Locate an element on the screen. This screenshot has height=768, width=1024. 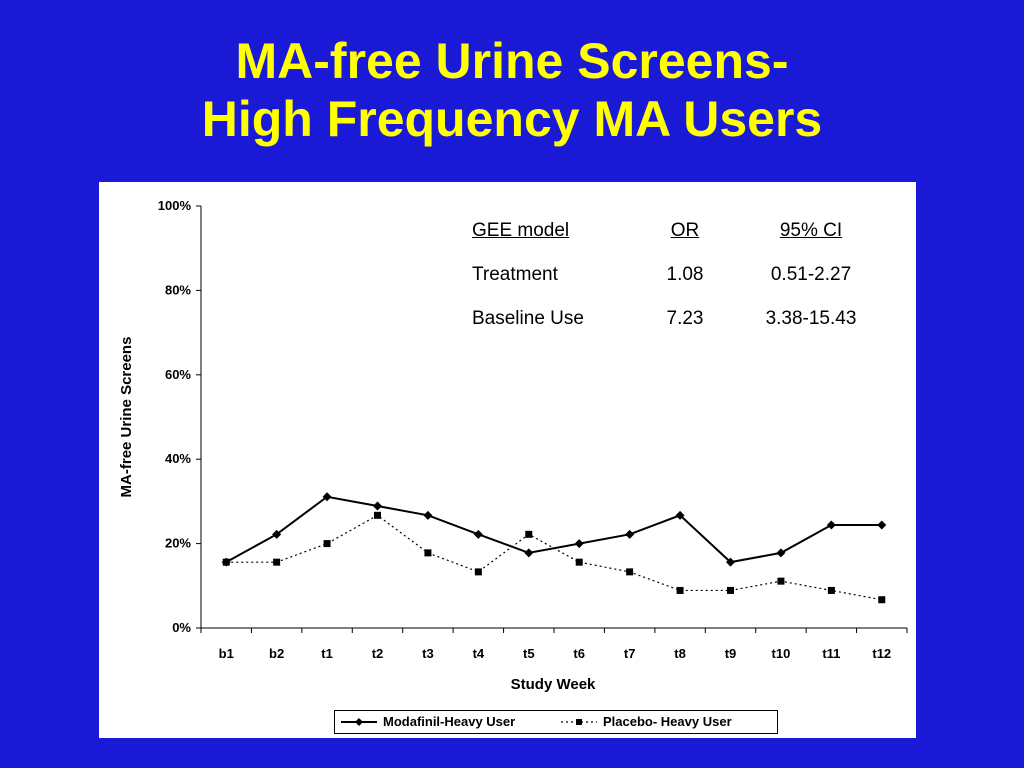
x-tick-label: t6 is located at coordinates (579, 653).